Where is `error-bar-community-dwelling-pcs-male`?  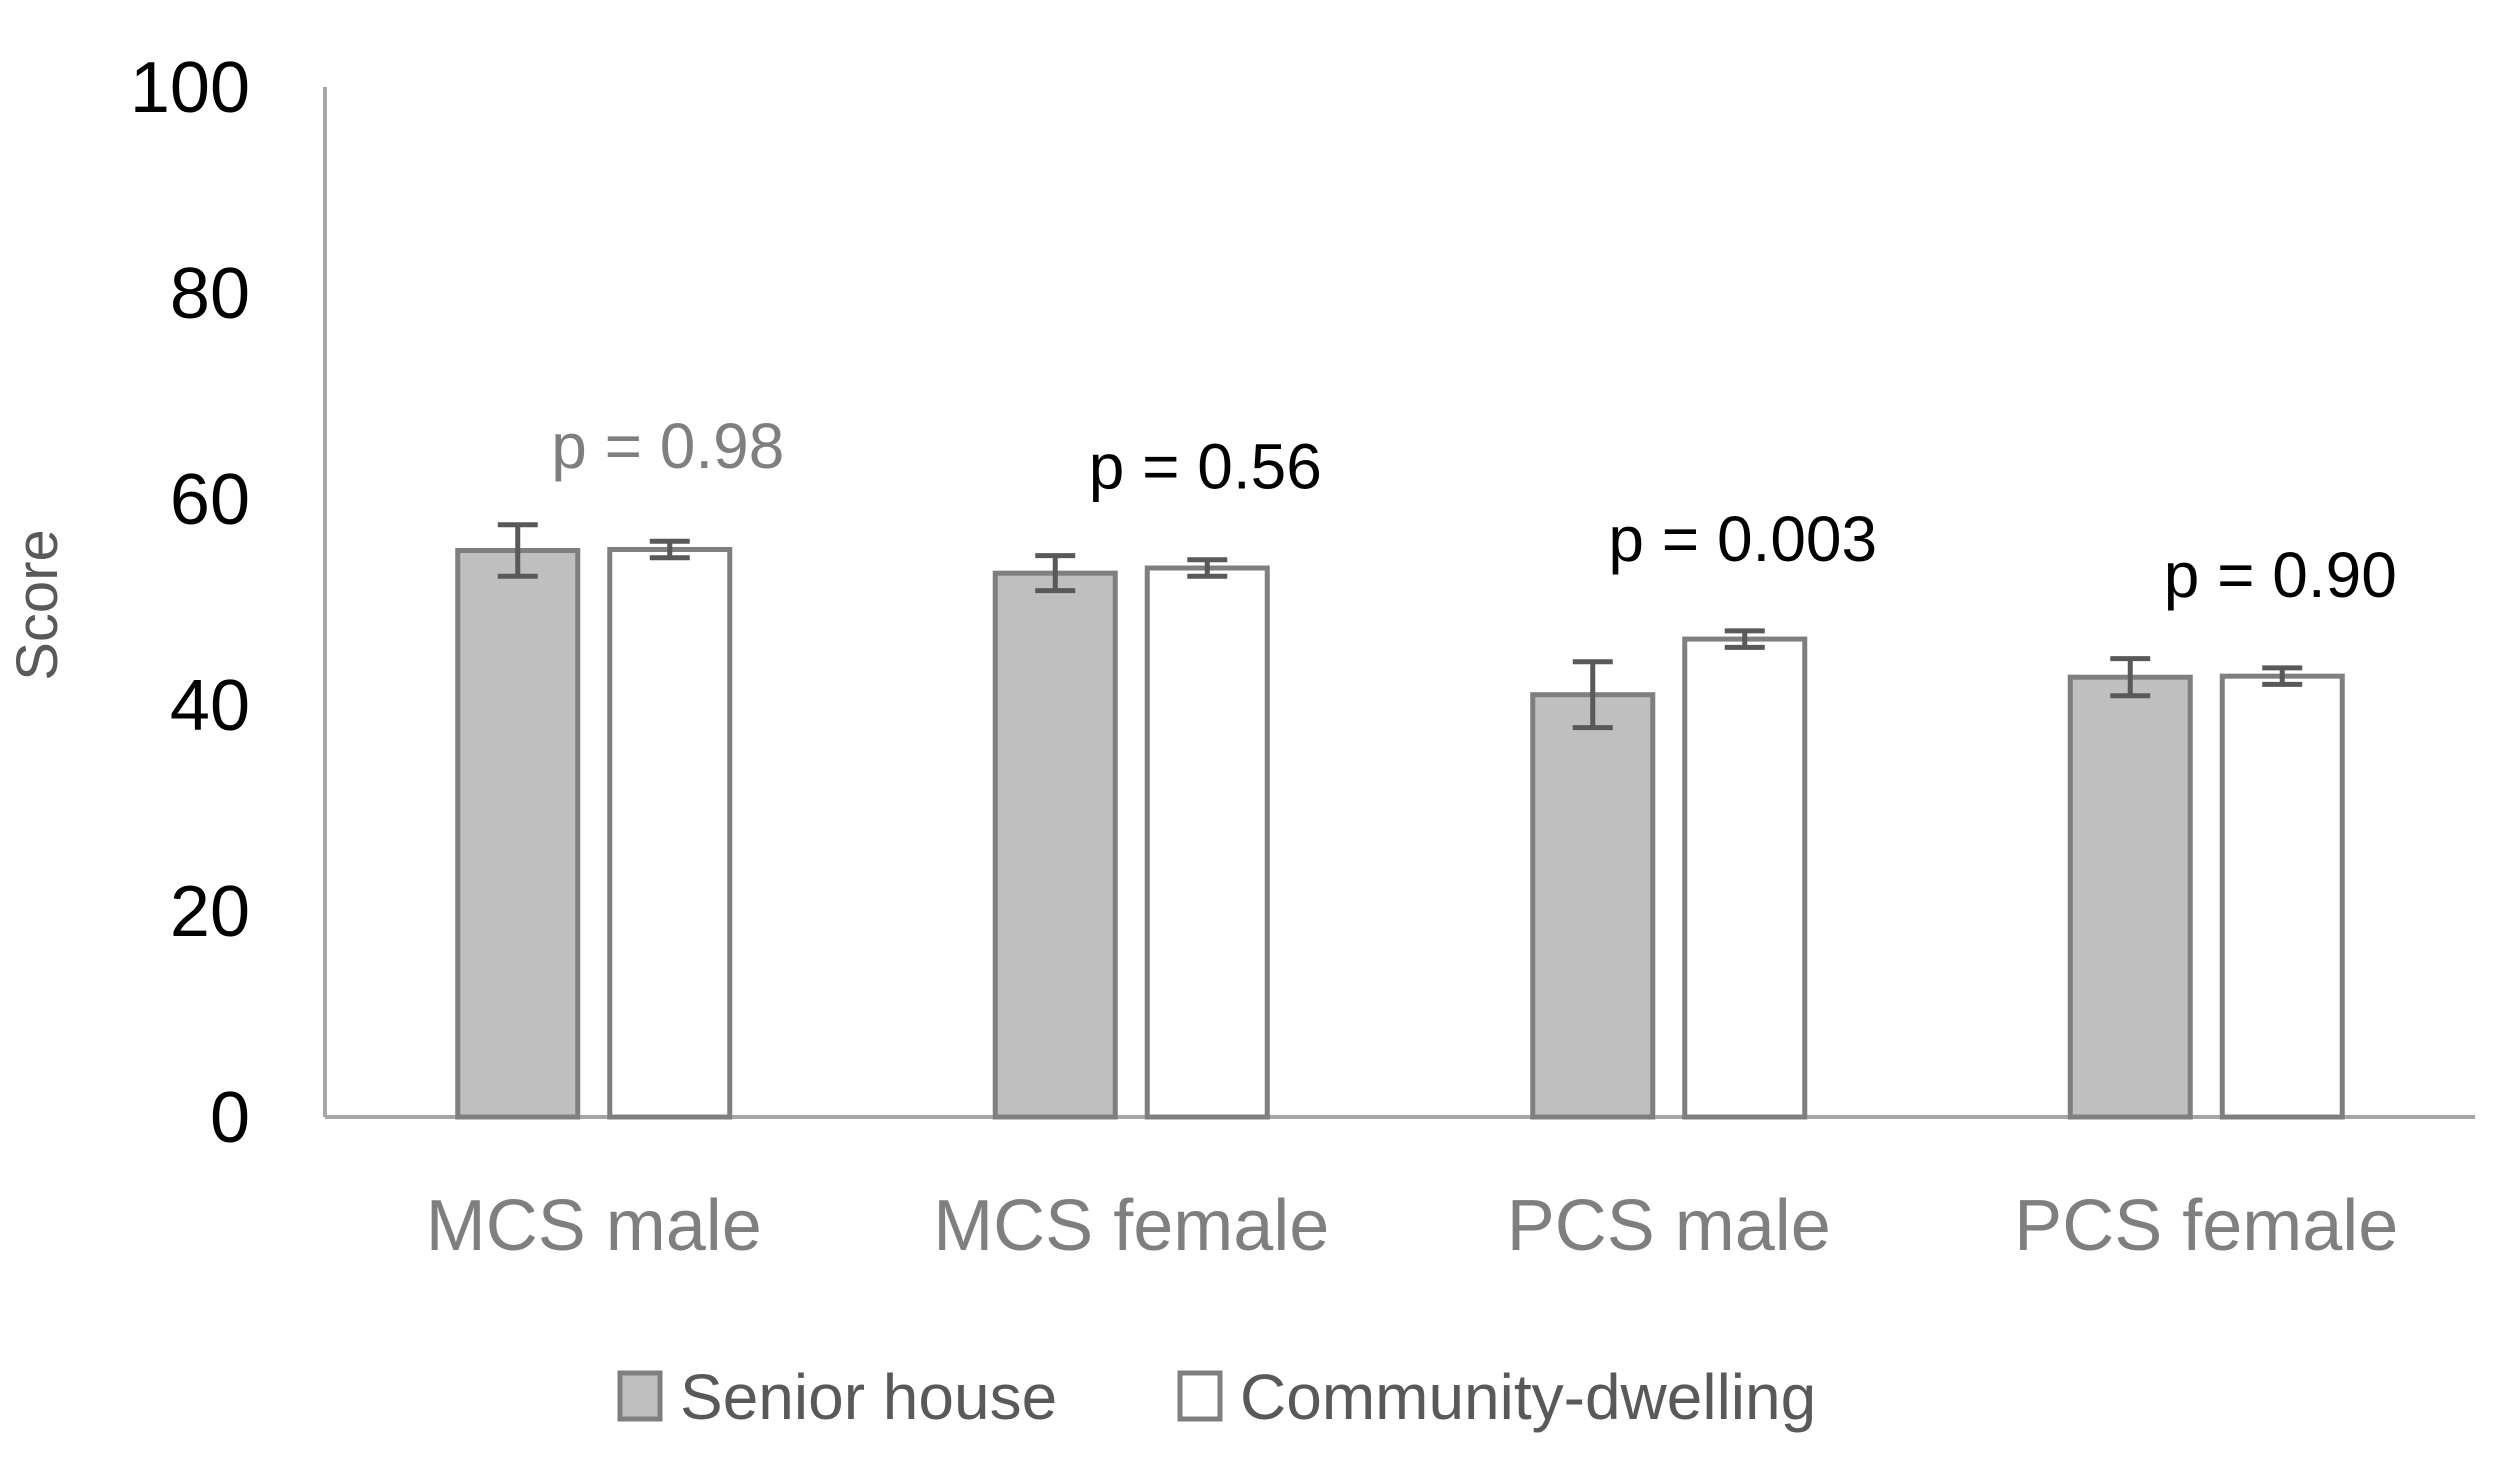
error-bar-community-dwelling-pcs-male is located at coordinates (1744, 639).